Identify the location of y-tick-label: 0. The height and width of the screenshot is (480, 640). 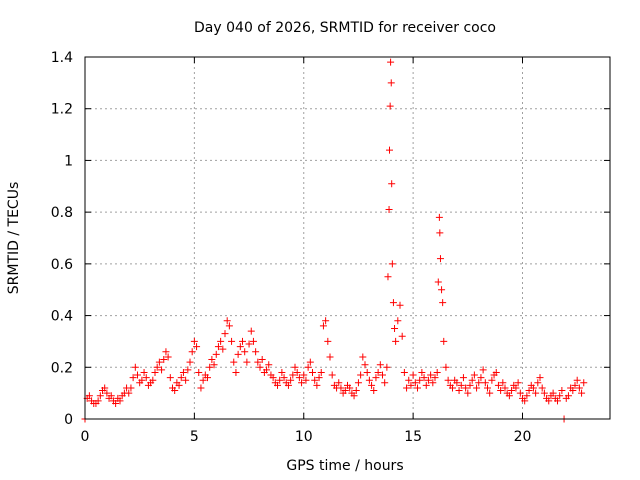
(68, 420).